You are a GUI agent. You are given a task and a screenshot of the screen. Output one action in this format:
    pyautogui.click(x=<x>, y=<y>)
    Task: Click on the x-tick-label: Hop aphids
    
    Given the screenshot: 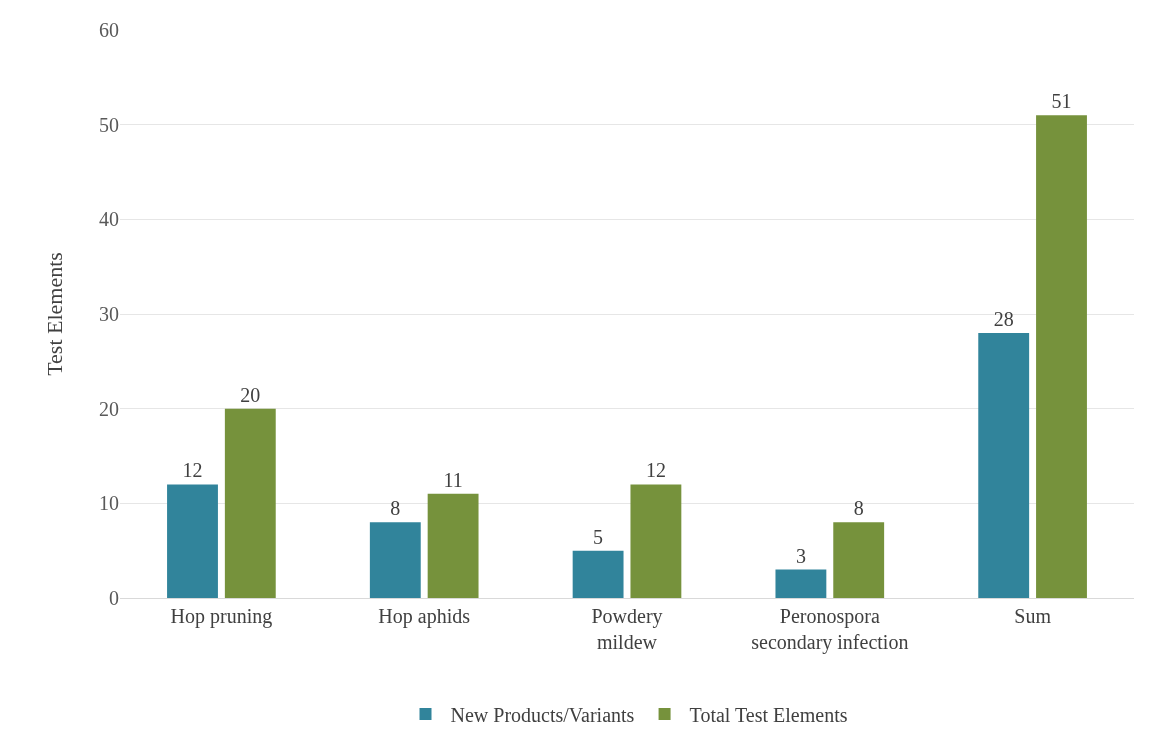 What is the action you would take?
    pyautogui.click(x=424, y=616)
    